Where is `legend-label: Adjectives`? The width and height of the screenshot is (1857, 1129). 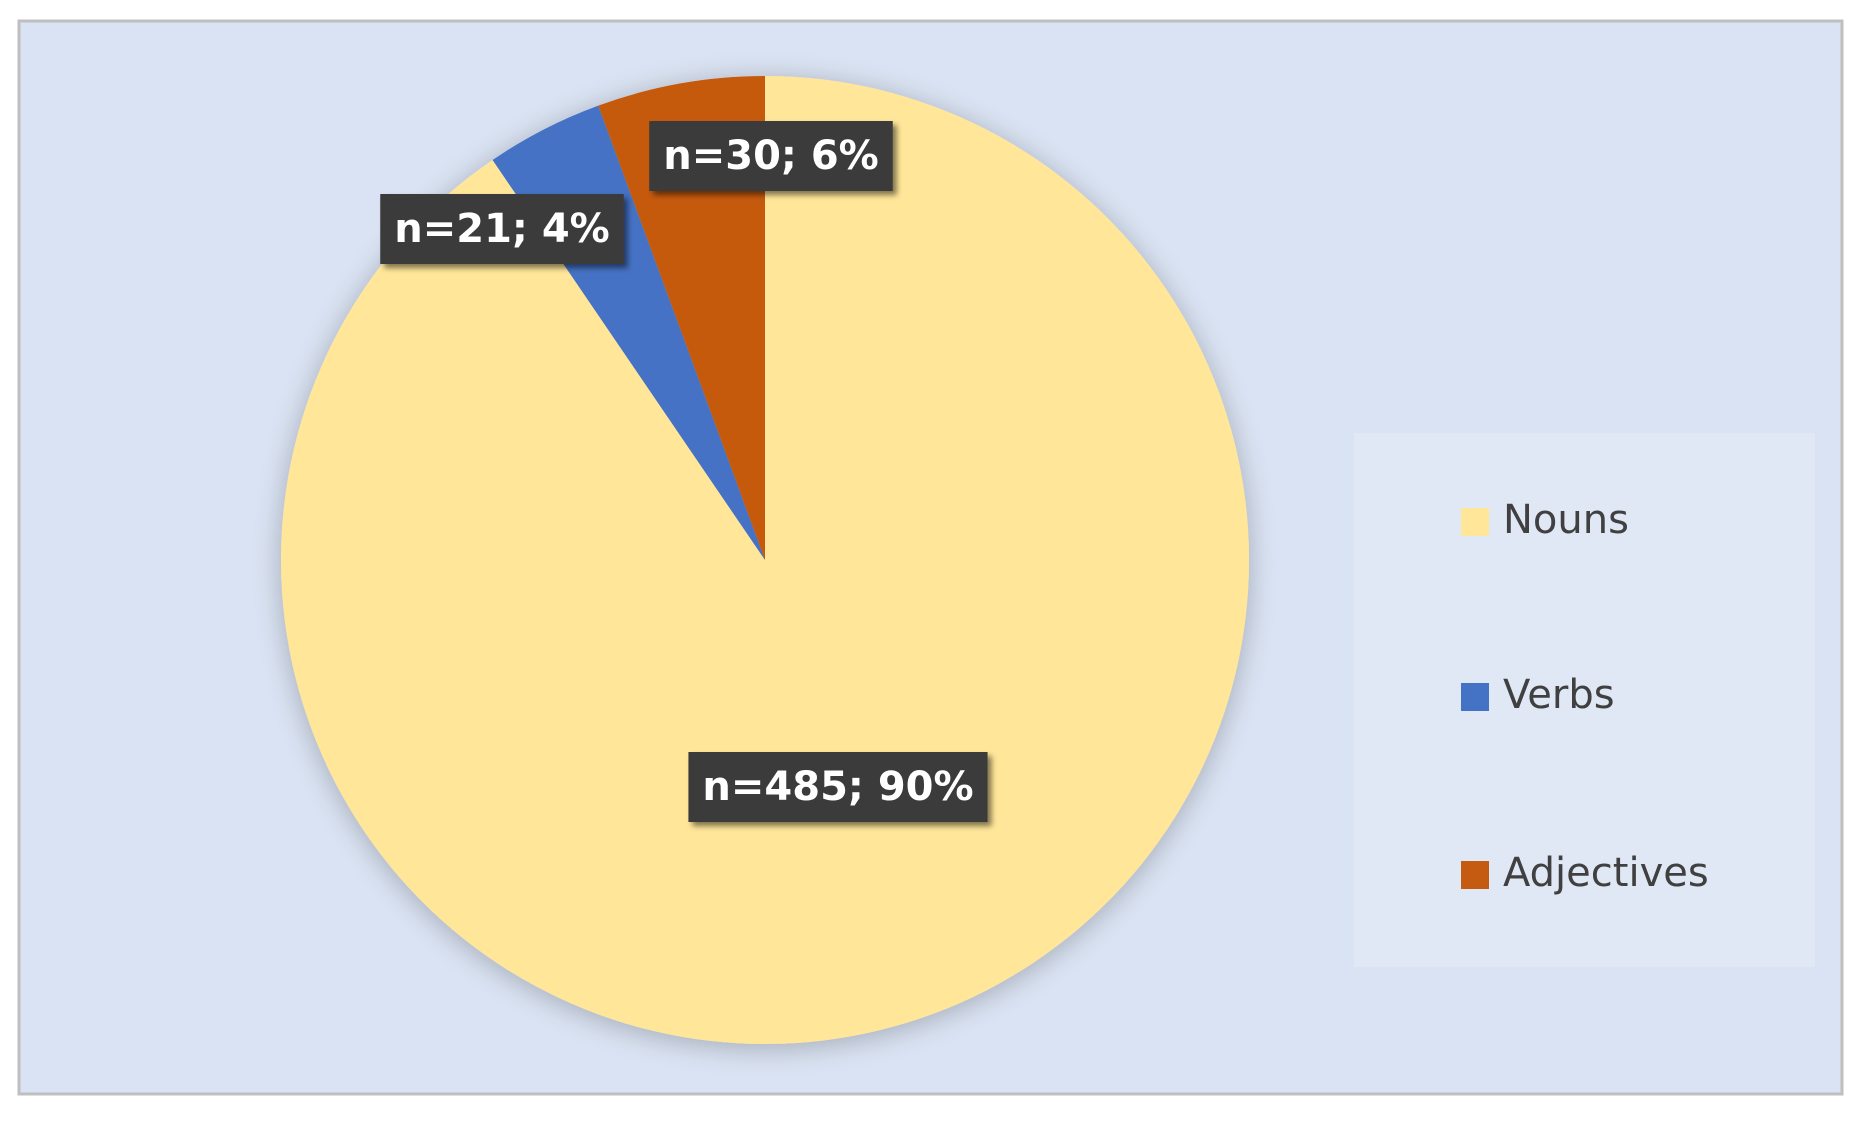 legend-label: Adjectives is located at coordinates (1606, 873).